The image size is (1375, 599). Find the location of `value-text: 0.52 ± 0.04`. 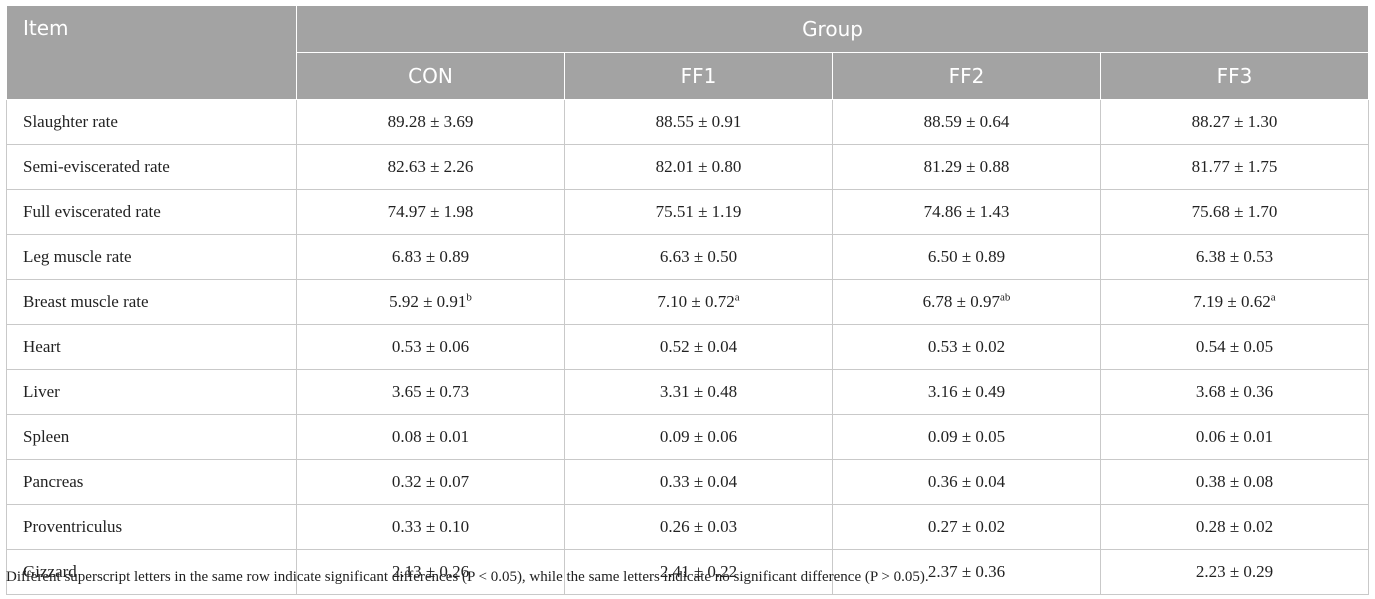

value-text: 0.52 ± 0.04 is located at coordinates (698, 346).